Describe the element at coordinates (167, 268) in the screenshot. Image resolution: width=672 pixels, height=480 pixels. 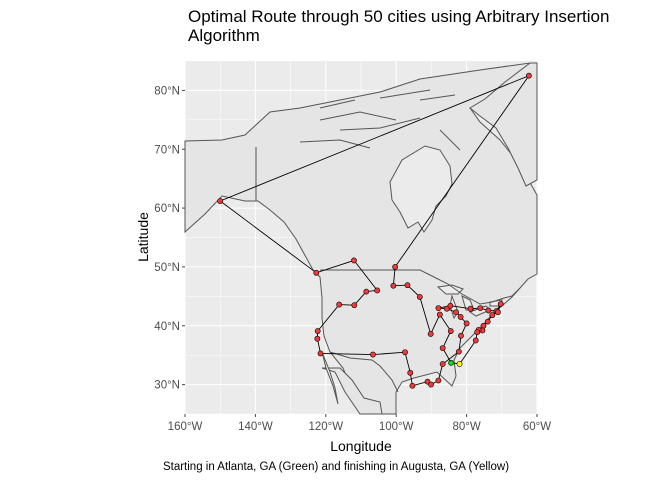
I see `y-tick-label: 50°N` at that location.